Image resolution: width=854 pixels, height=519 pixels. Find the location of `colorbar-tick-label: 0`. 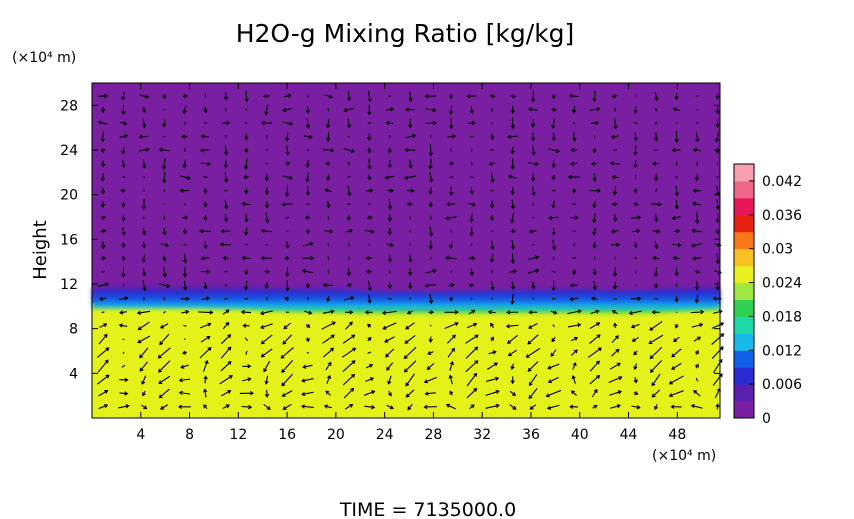

colorbar-tick-label: 0 is located at coordinates (766, 419).